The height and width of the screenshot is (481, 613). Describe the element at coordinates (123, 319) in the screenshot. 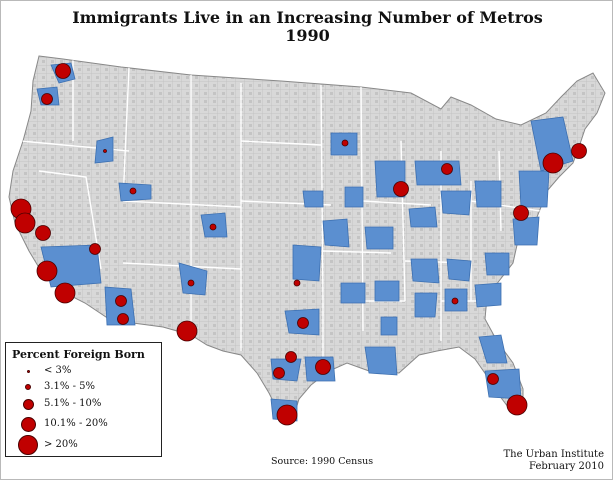

I see `metro-marker-tucson` at that location.